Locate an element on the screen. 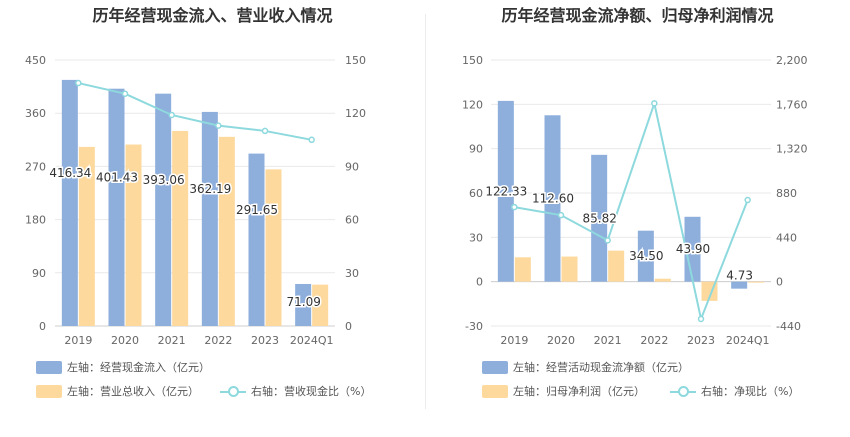 The image size is (850, 437). bar-data-label: 362.19 is located at coordinates (210, 189).